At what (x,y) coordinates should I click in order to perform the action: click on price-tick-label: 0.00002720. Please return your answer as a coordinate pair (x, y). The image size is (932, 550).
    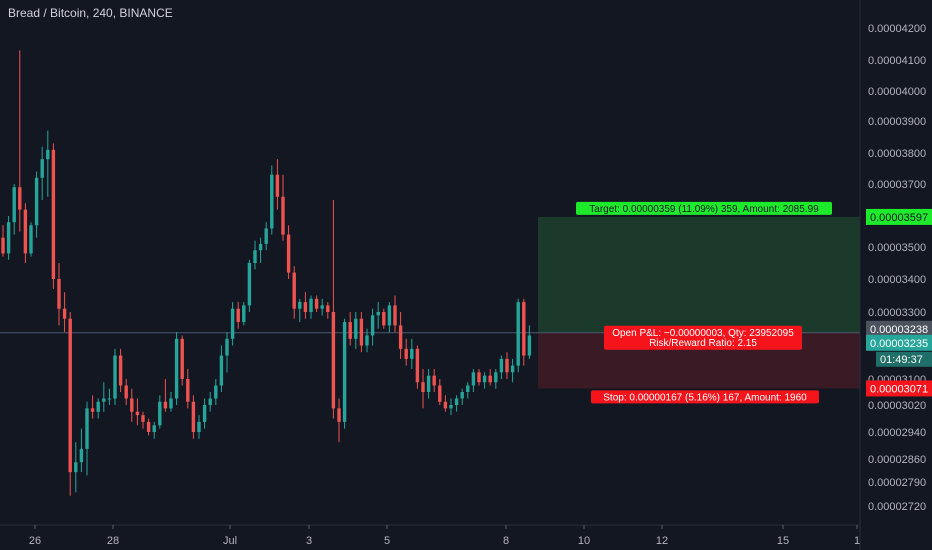
    Looking at the image, I should click on (897, 507).